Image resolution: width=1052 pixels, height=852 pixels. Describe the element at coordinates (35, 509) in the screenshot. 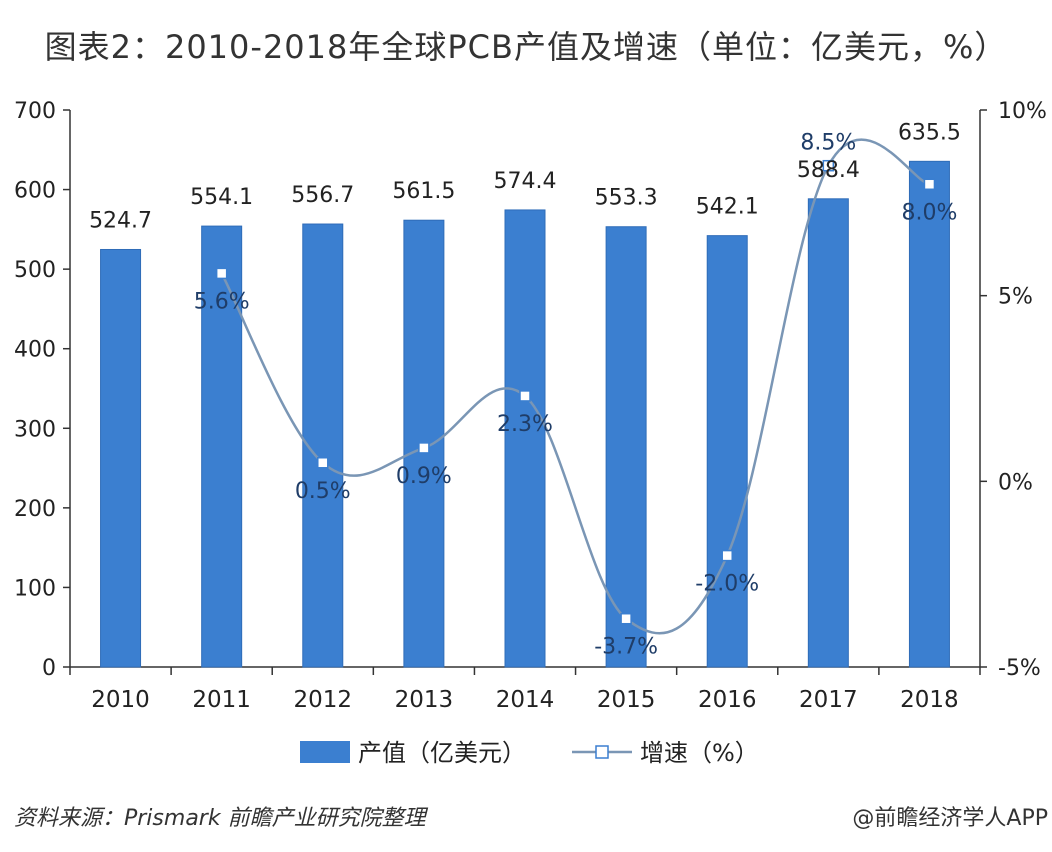

I see `left-tick-label: 200` at that location.